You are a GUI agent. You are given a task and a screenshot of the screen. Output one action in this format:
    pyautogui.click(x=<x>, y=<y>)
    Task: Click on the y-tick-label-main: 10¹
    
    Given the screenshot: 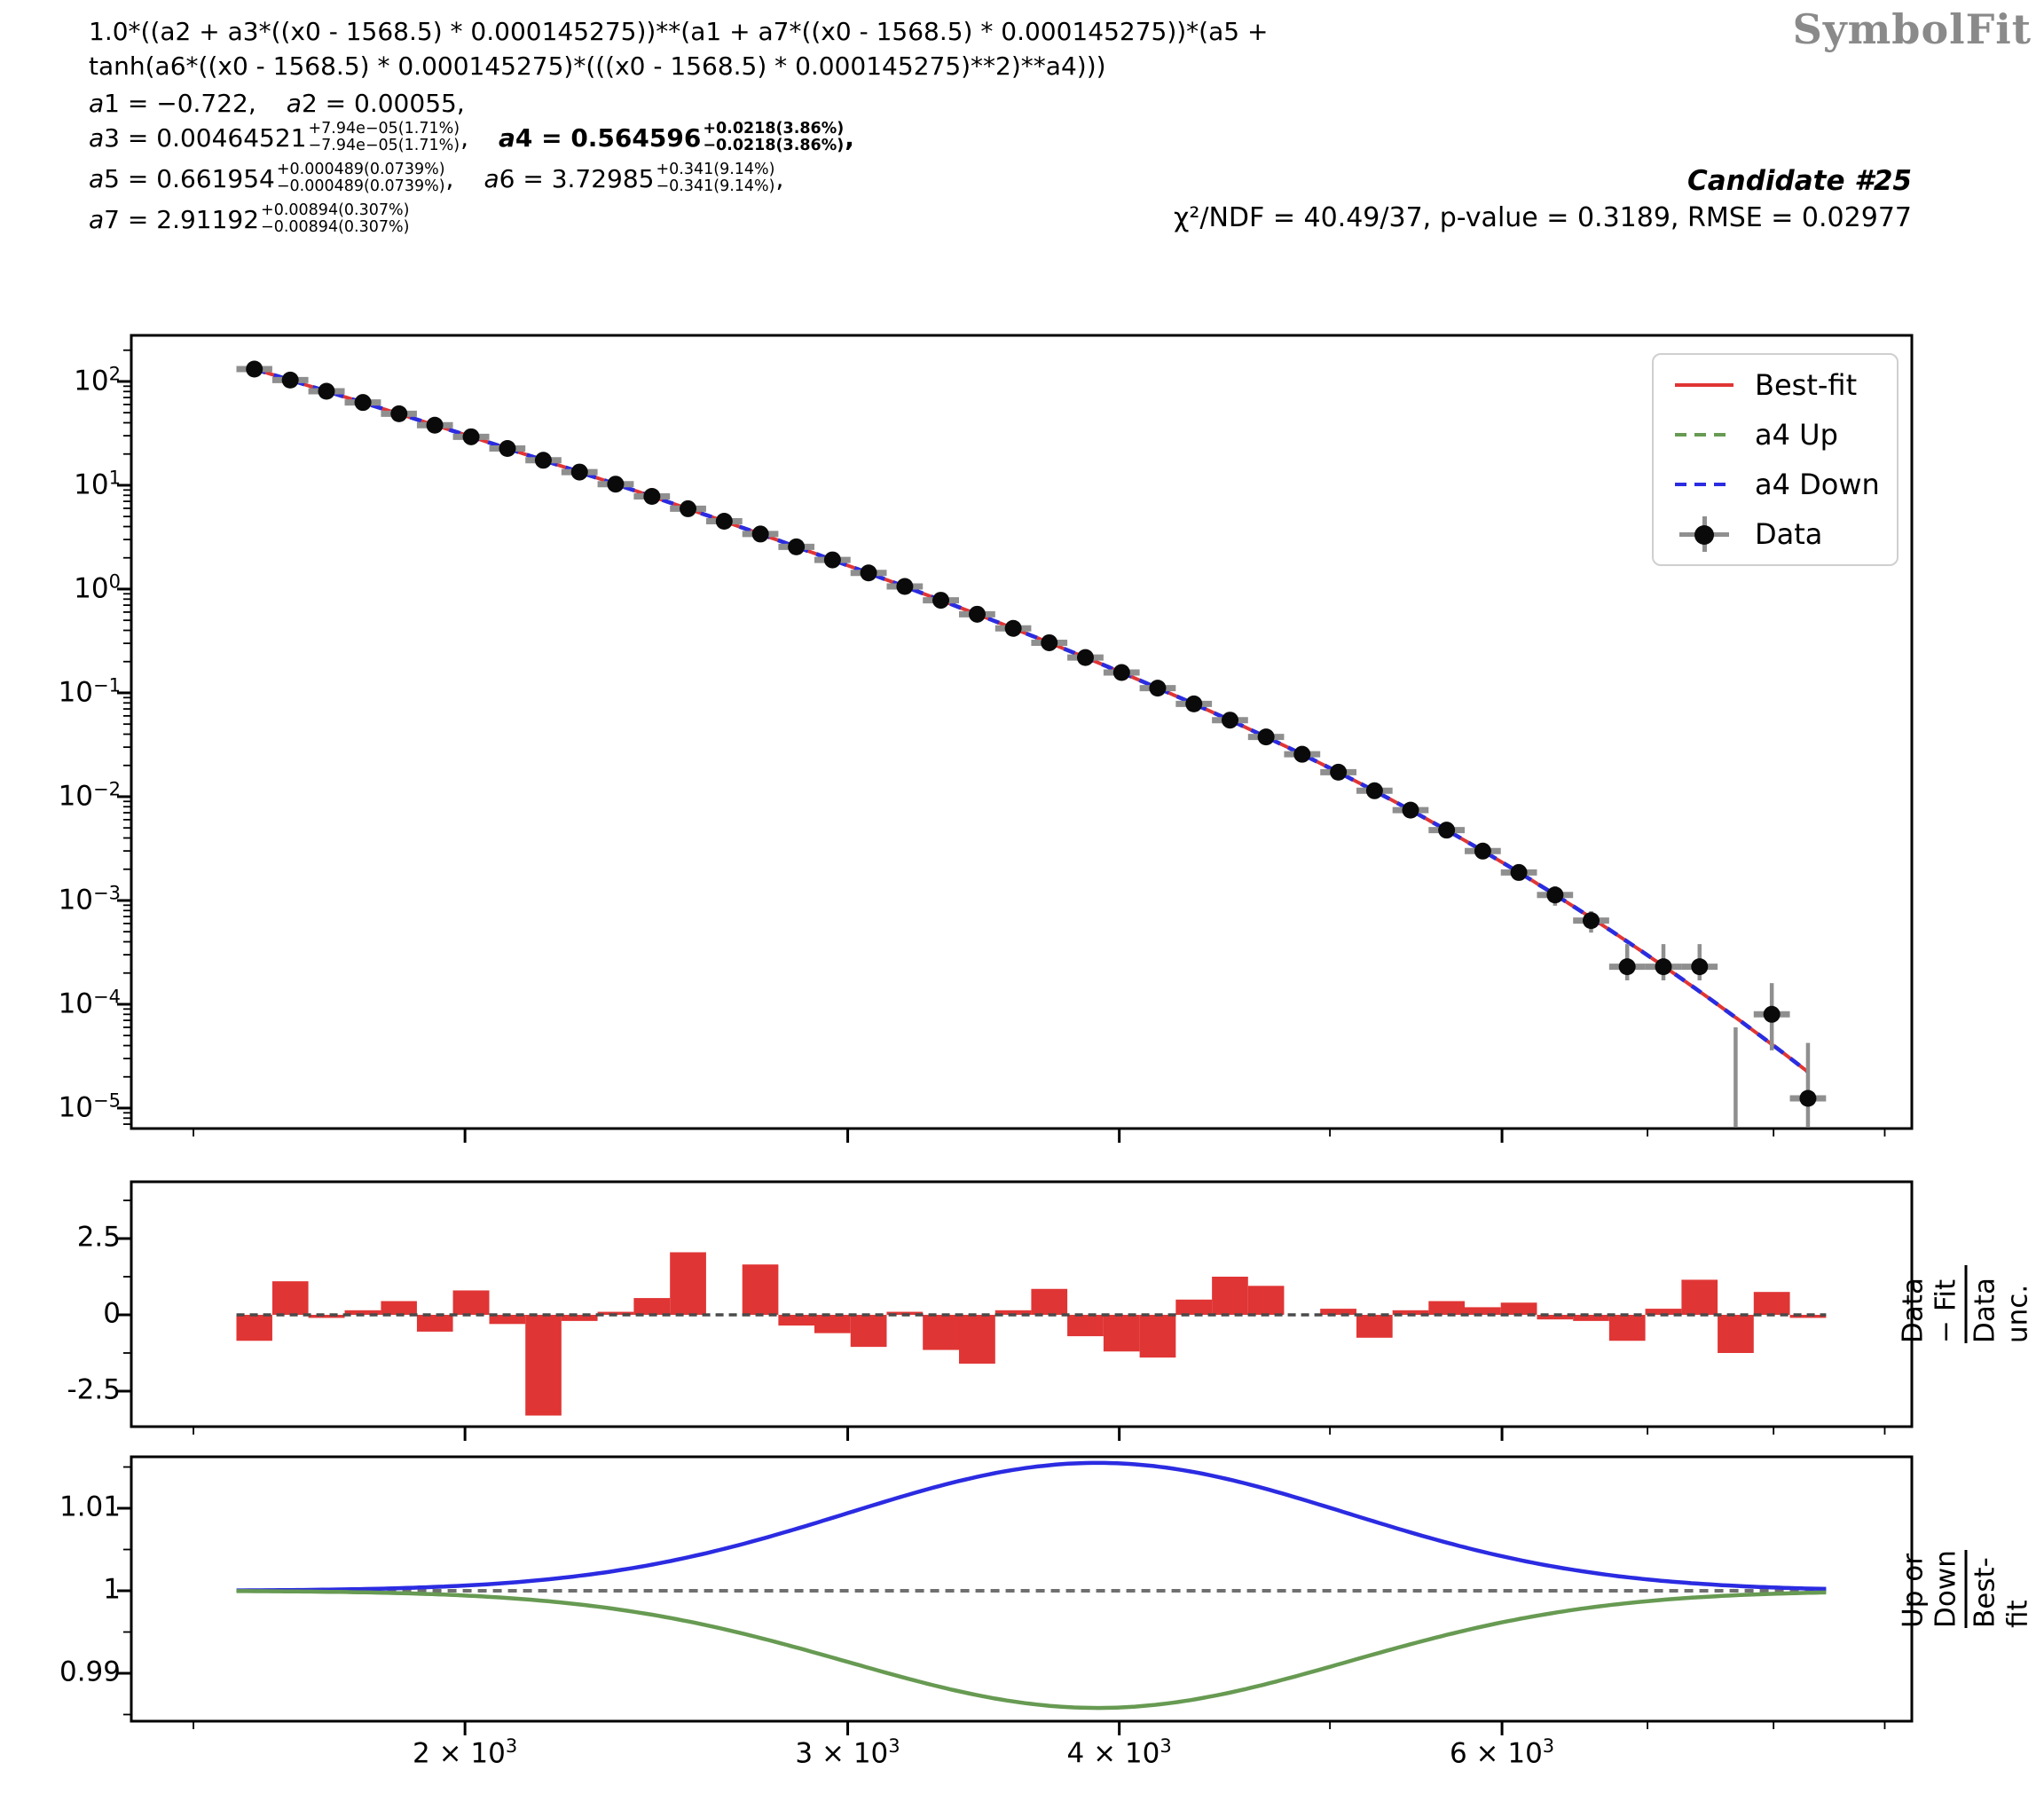 What is the action you would take?
    pyautogui.click(x=97, y=484)
    